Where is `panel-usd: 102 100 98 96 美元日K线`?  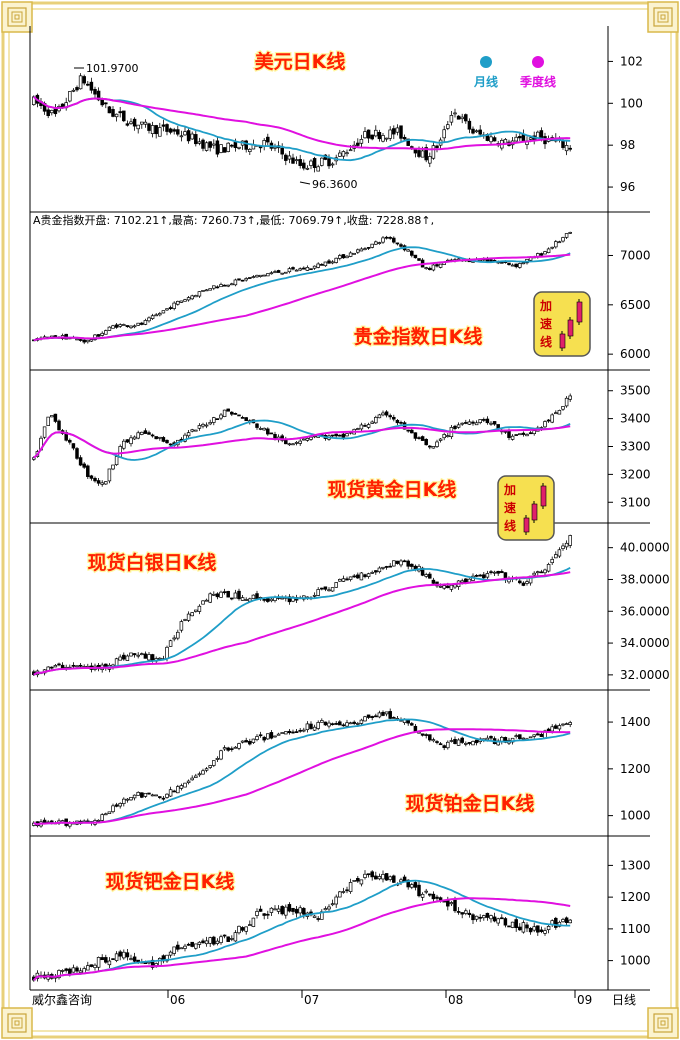 panel-usd: 102 100 98 96 美元日K线 is located at coordinates (340, 131).